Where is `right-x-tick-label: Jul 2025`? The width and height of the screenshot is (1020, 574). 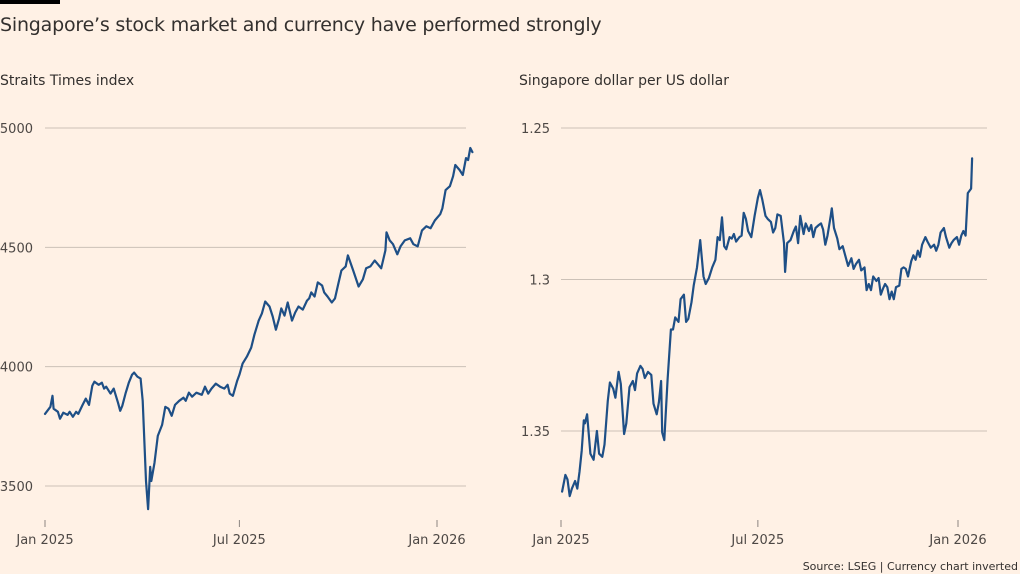 right-x-tick-label: Jul 2025 is located at coordinates (757, 540).